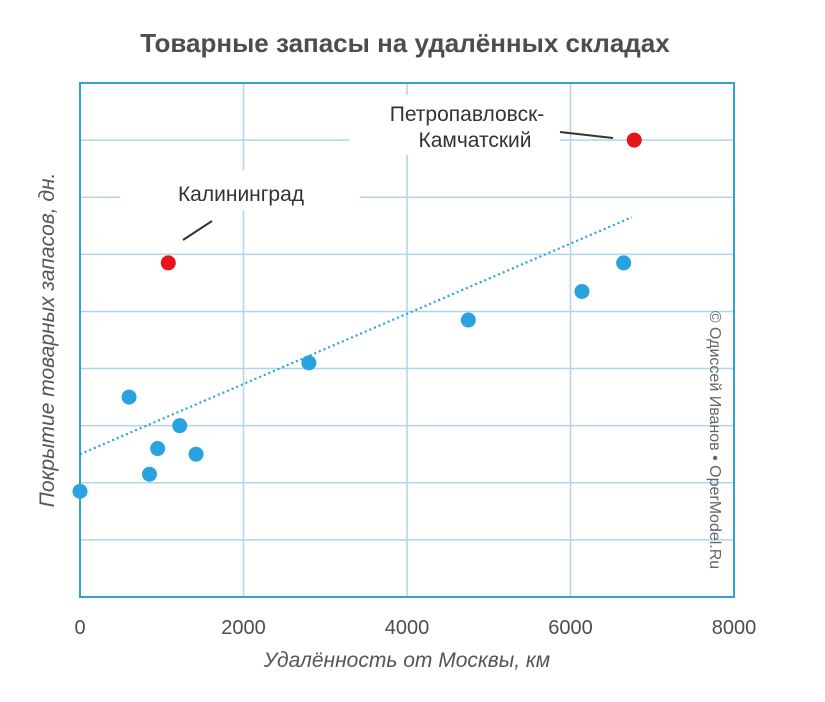  I want to click on annotation-bg-petropavlovsk, so click(455, 125).